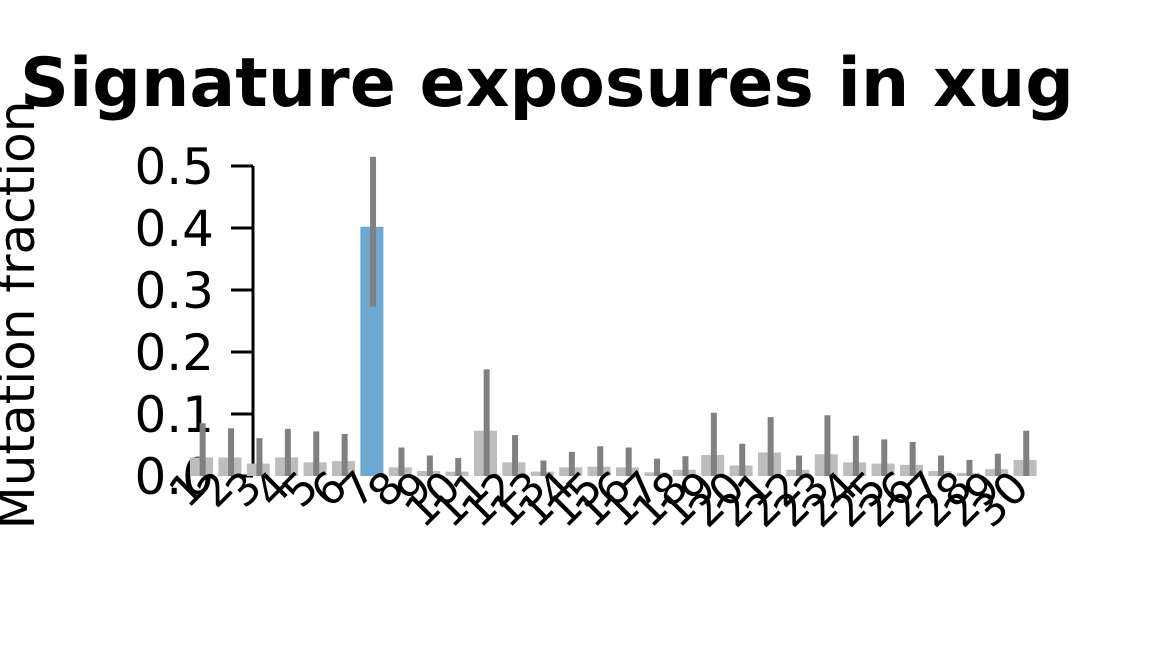 The height and width of the screenshot is (672, 1152). What do you see at coordinates (174, 229) in the screenshot?
I see `y-tick-label: 0.4` at bounding box center [174, 229].